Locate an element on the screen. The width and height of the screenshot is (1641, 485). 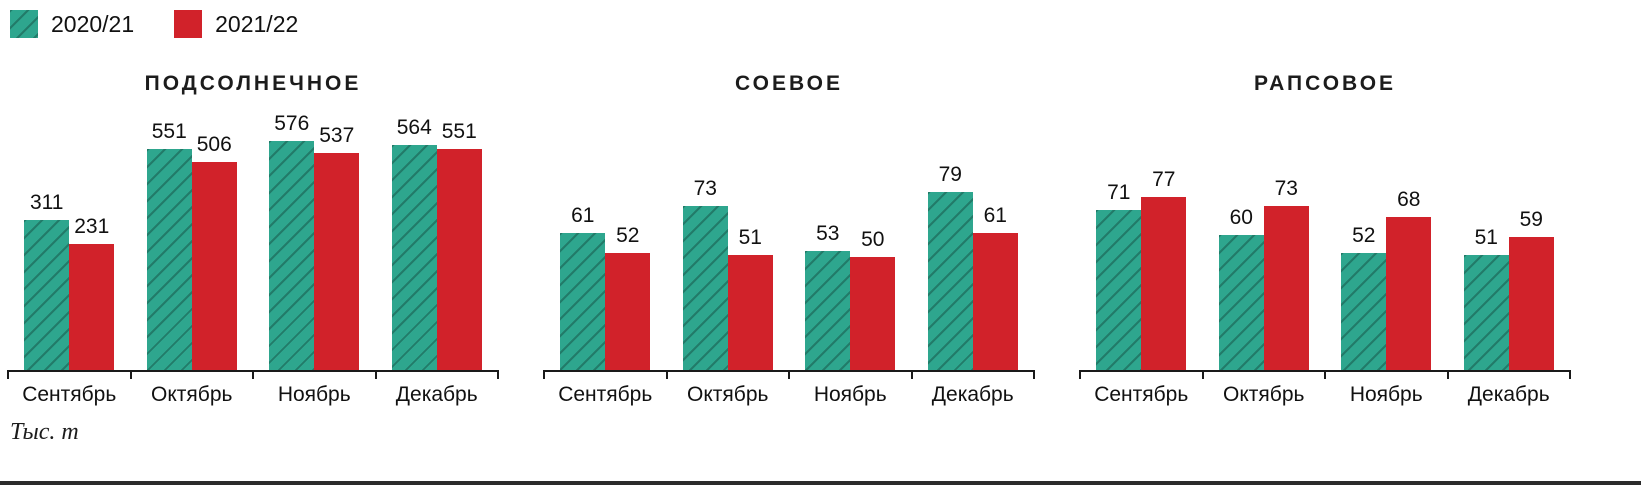
legend-item-2021-22: 2021/22 is located at coordinates (236, 24).